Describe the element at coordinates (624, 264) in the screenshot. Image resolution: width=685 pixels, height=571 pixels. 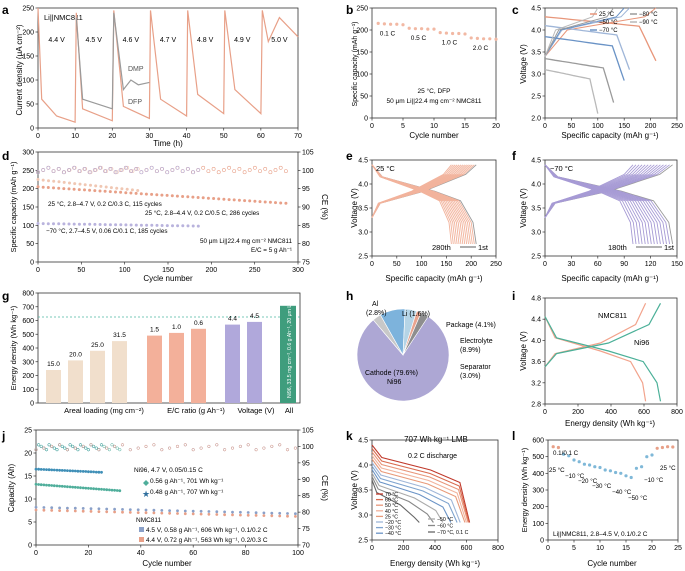
I see `panel-f-xtick-label-3: 90` at that location.